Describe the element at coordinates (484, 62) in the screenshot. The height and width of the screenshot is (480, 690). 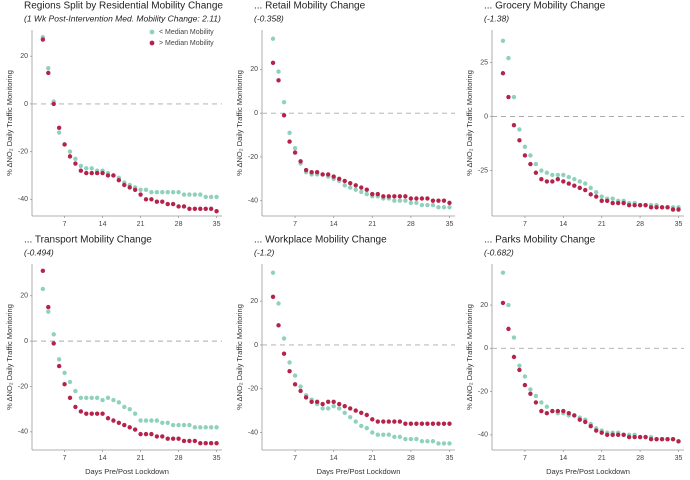
I see `y-tick-label: 25` at that location.